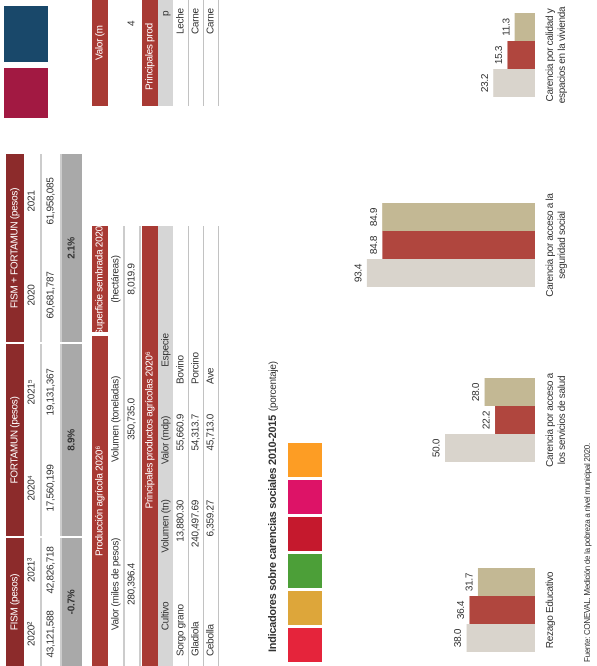  Describe the element at coordinates (51, 392) in the screenshot. I see `amount: 19,131,367` at that location.